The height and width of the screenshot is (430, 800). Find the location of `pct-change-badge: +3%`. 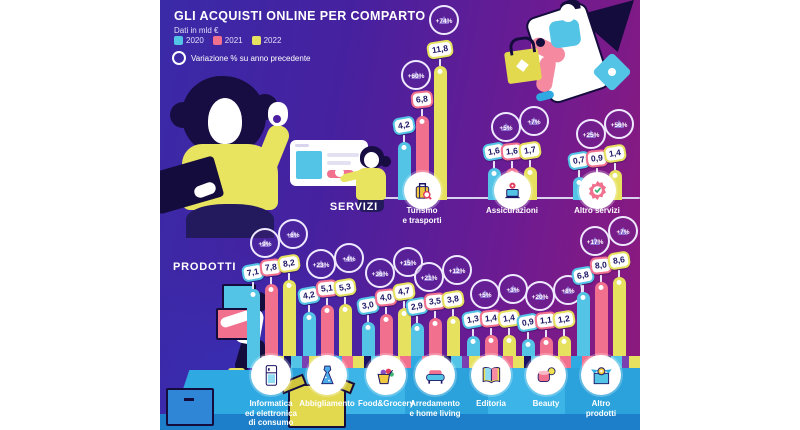

pct-change-badge: +3% is located at coordinates (513, 289).